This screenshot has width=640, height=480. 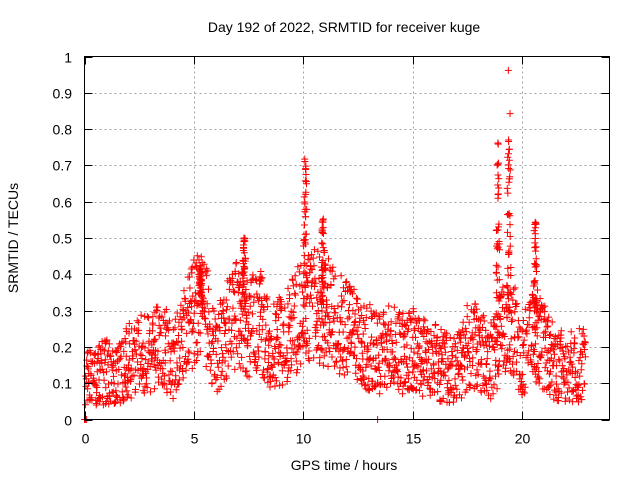 I want to click on y-tick-label: 1, so click(x=68, y=58).